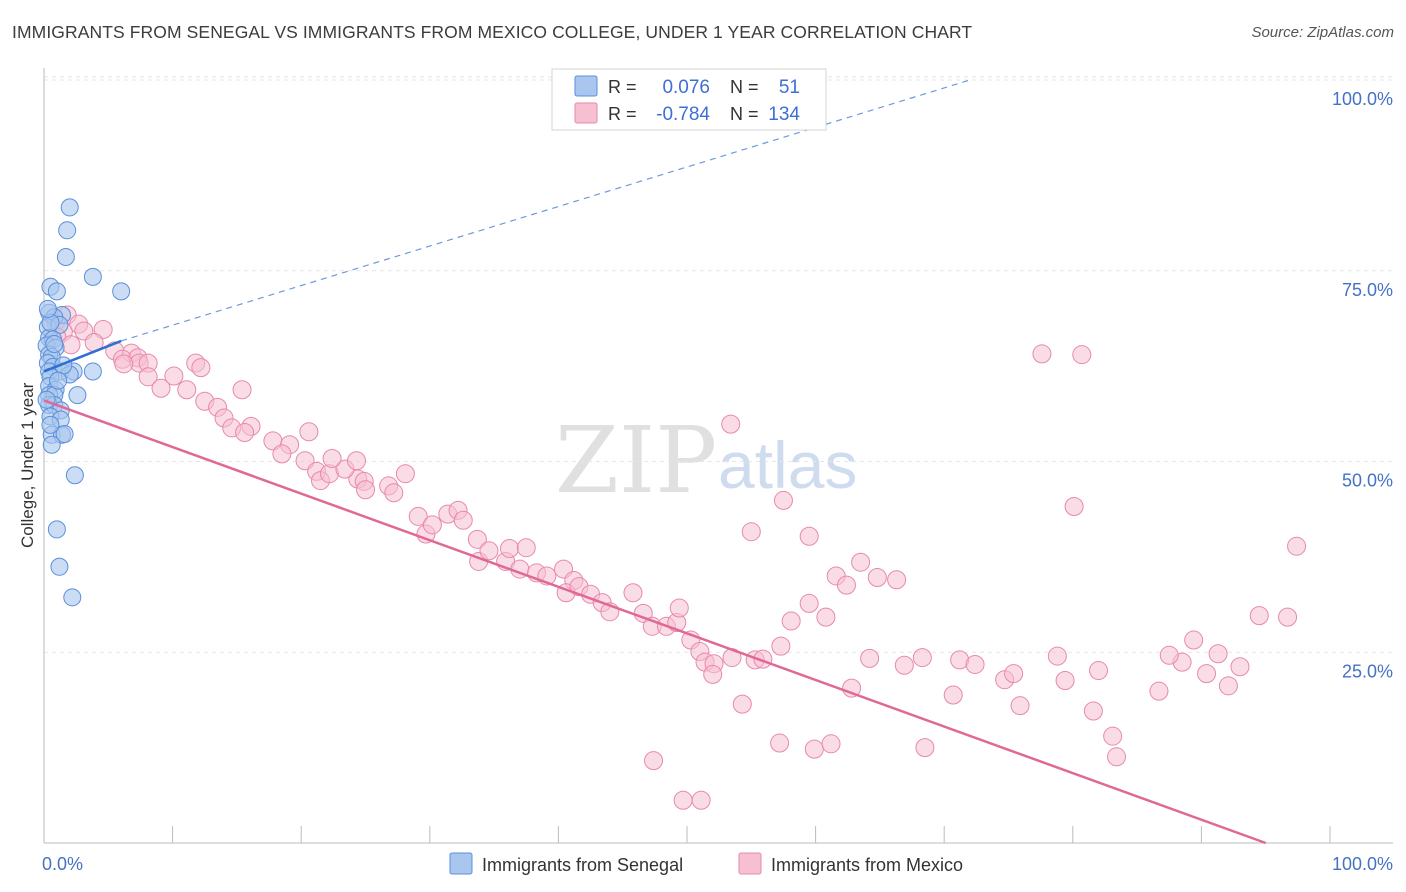 The image size is (1406, 892). Describe the element at coordinates (1362, 99) in the screenshot. I see `y-tick-label-100: 100.0%` at that location.